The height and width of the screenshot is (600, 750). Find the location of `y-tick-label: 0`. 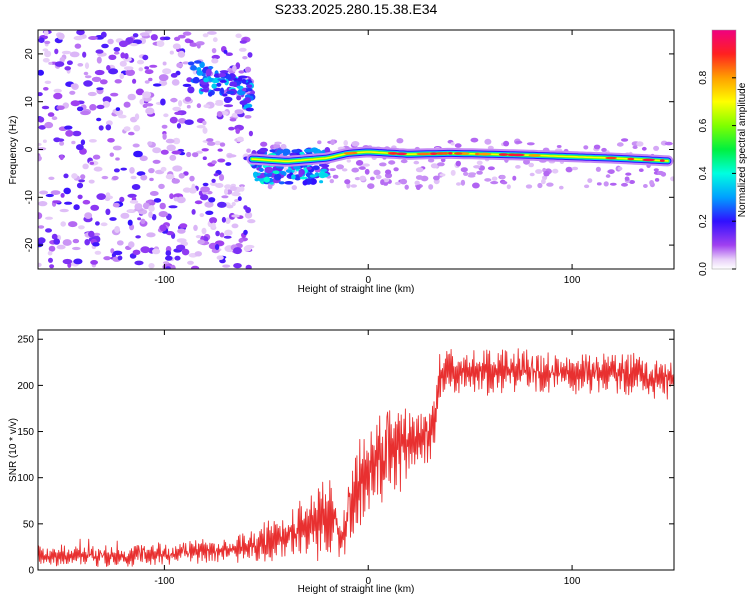

y-tick-label: 0 is located at coordinates (29, 149).